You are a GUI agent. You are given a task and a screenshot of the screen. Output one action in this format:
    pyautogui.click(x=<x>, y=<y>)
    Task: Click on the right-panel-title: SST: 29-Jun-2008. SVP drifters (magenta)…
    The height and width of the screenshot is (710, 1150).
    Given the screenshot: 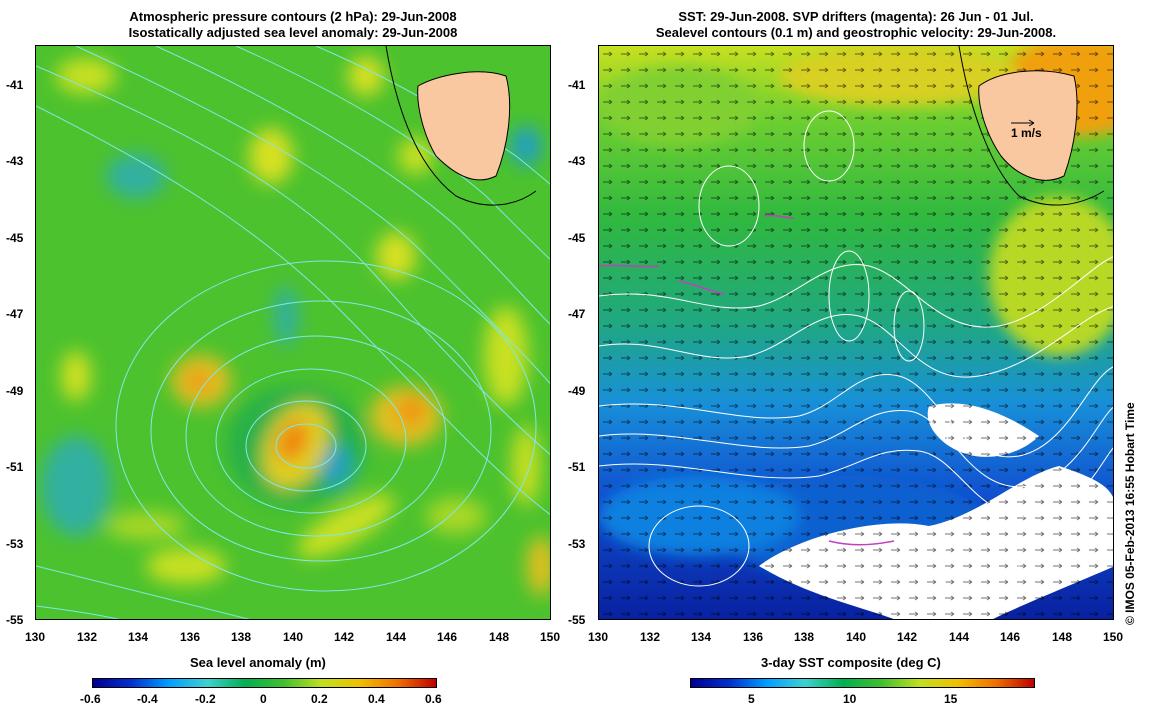 What is the action you would take?
    pyautogui.click(x=856, y=25)
    